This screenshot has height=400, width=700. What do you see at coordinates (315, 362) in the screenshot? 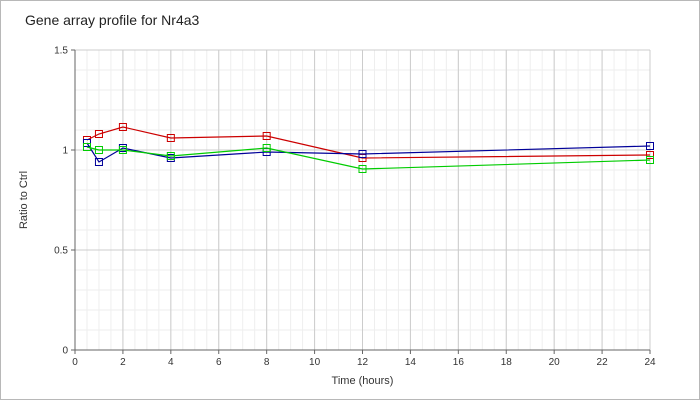
I see `x-tick-label: 10` at bounding box center [315, 362].